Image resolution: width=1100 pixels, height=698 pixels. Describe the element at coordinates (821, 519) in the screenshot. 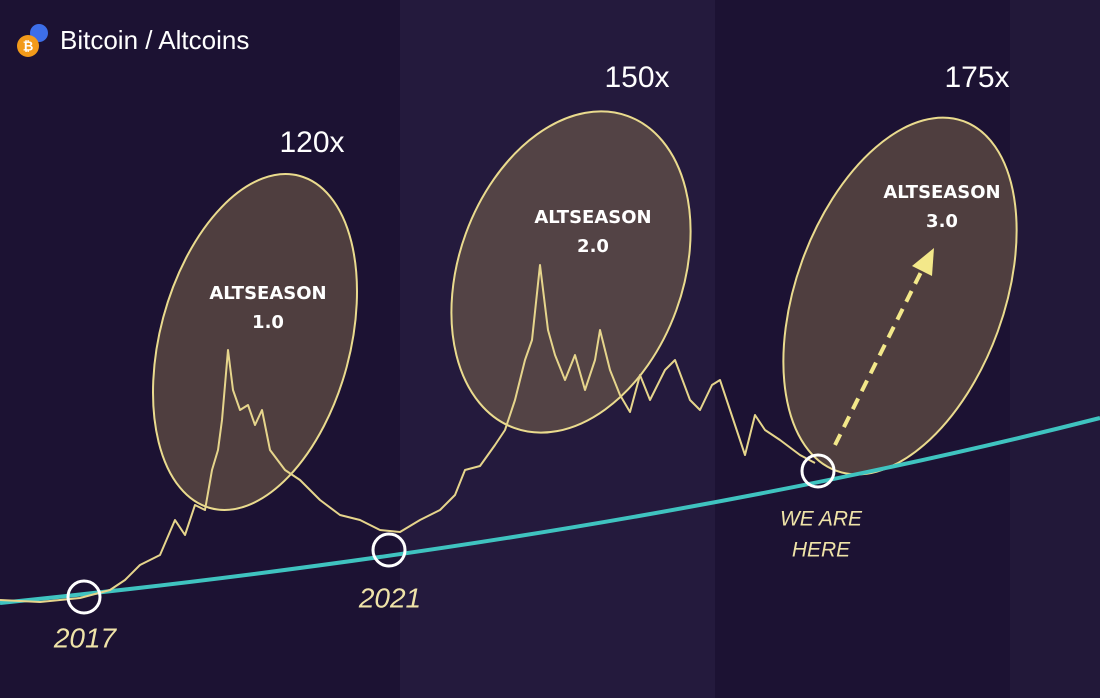

I see `here-label: WE ARE` at that location.